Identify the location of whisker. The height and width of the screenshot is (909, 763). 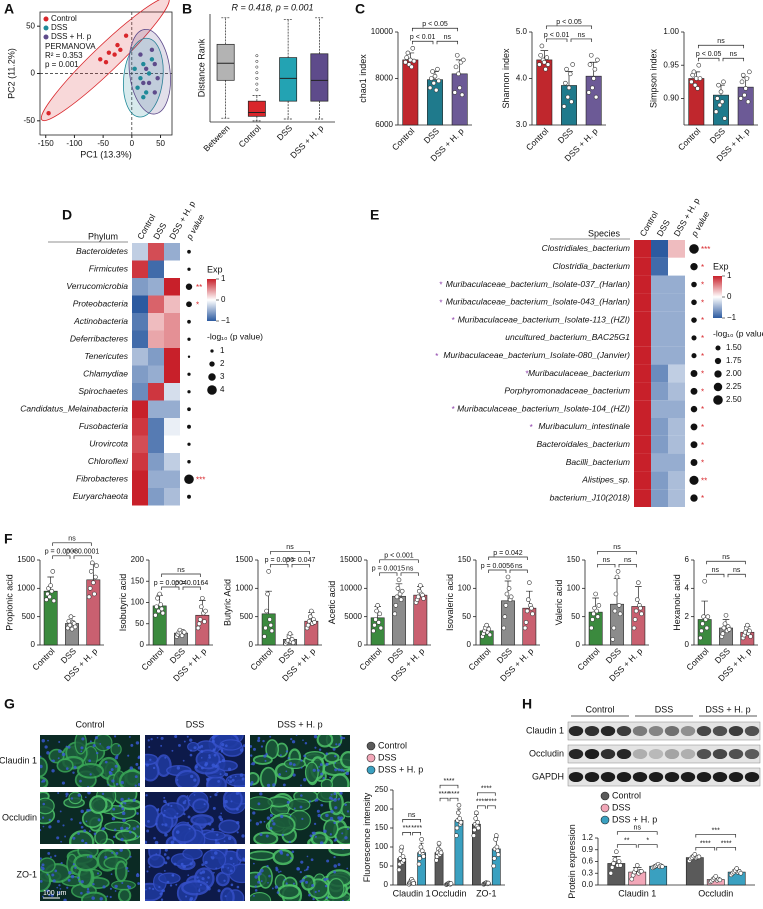
(257, 98).